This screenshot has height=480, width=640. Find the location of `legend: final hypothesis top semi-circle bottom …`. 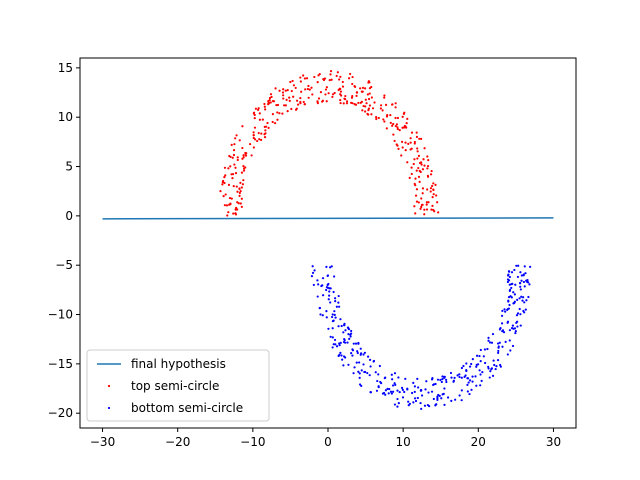

legend: final hypothesis top semi-circle bottom … is located at coordinates (178, 385).